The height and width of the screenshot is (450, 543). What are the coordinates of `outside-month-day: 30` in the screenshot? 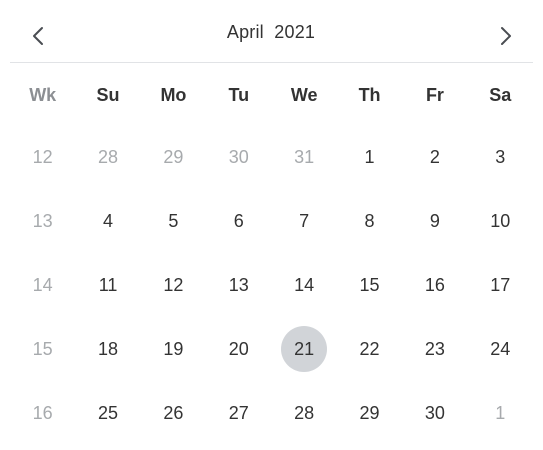 It's located at (238, 156).